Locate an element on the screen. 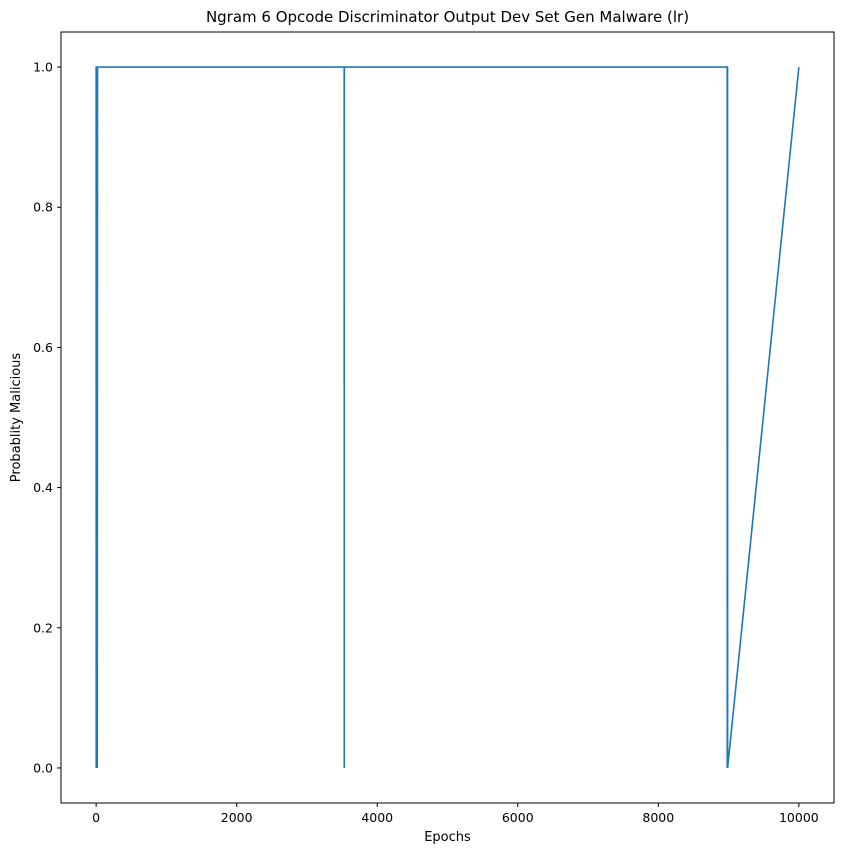 This screenshot has width=846, height=855. x-tick-label: 6000 is located at coordinates (518, 817).